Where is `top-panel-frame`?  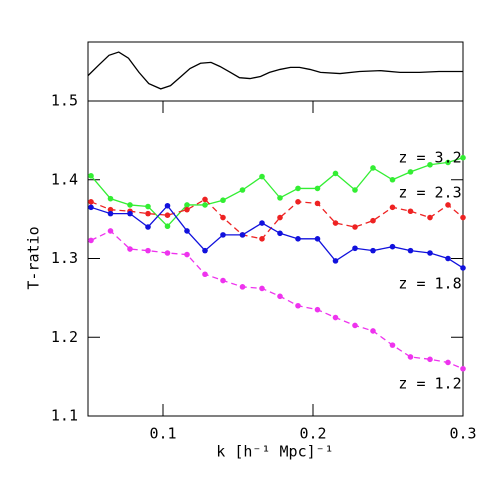 top-panel-frame is located at coordinates (275, 71).